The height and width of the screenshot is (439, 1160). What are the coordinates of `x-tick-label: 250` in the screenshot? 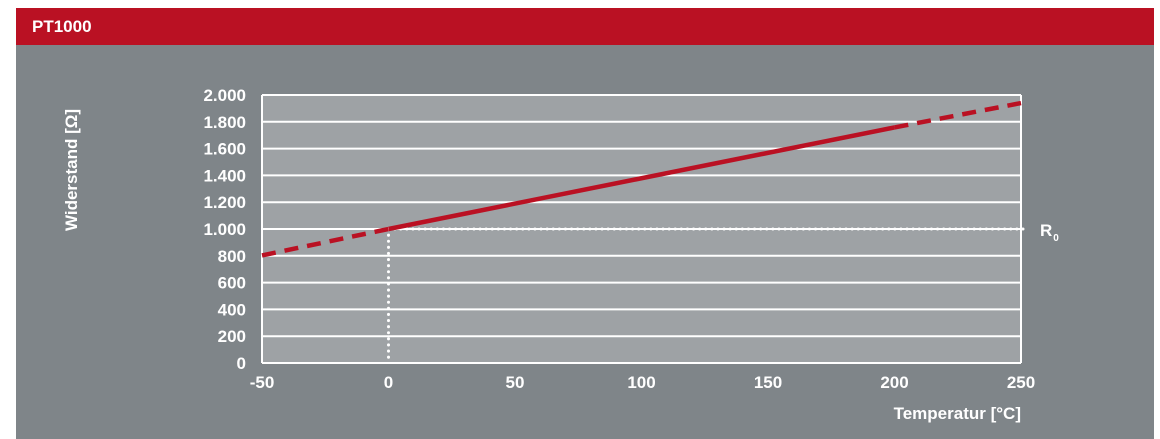 It's located at (1021, 382).